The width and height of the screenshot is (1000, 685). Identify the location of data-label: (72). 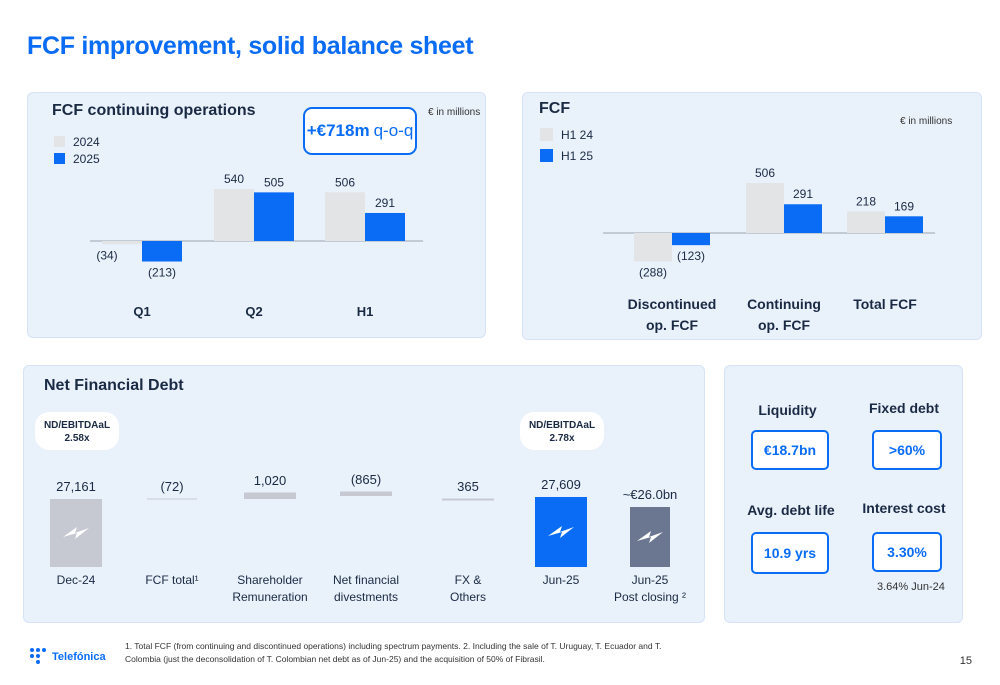
(171, 486).